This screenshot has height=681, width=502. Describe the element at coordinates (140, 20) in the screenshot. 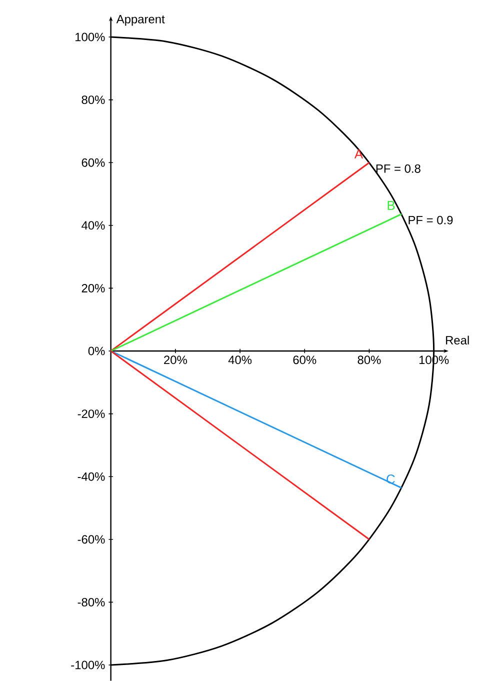

I see `y-axis-title: Apparent` at that location.